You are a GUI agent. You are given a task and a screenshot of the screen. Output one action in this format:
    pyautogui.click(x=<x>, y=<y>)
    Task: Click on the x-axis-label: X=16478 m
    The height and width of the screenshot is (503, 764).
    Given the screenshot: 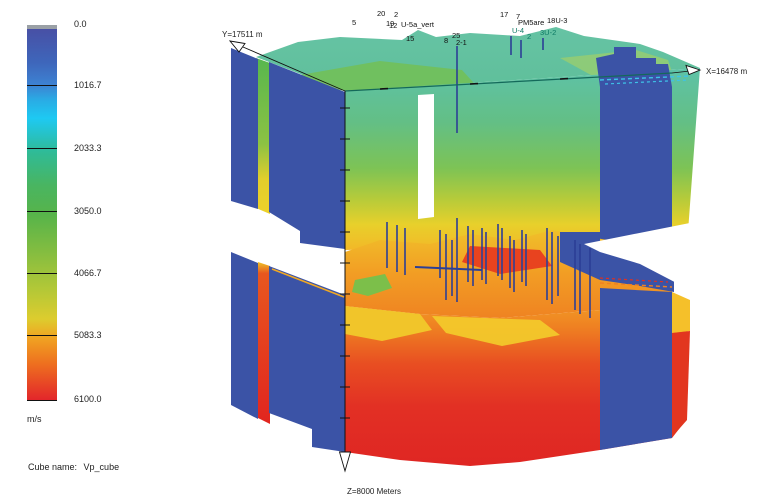 What is the action you would take?
    pyautogui.click(x=726, y=71)
    